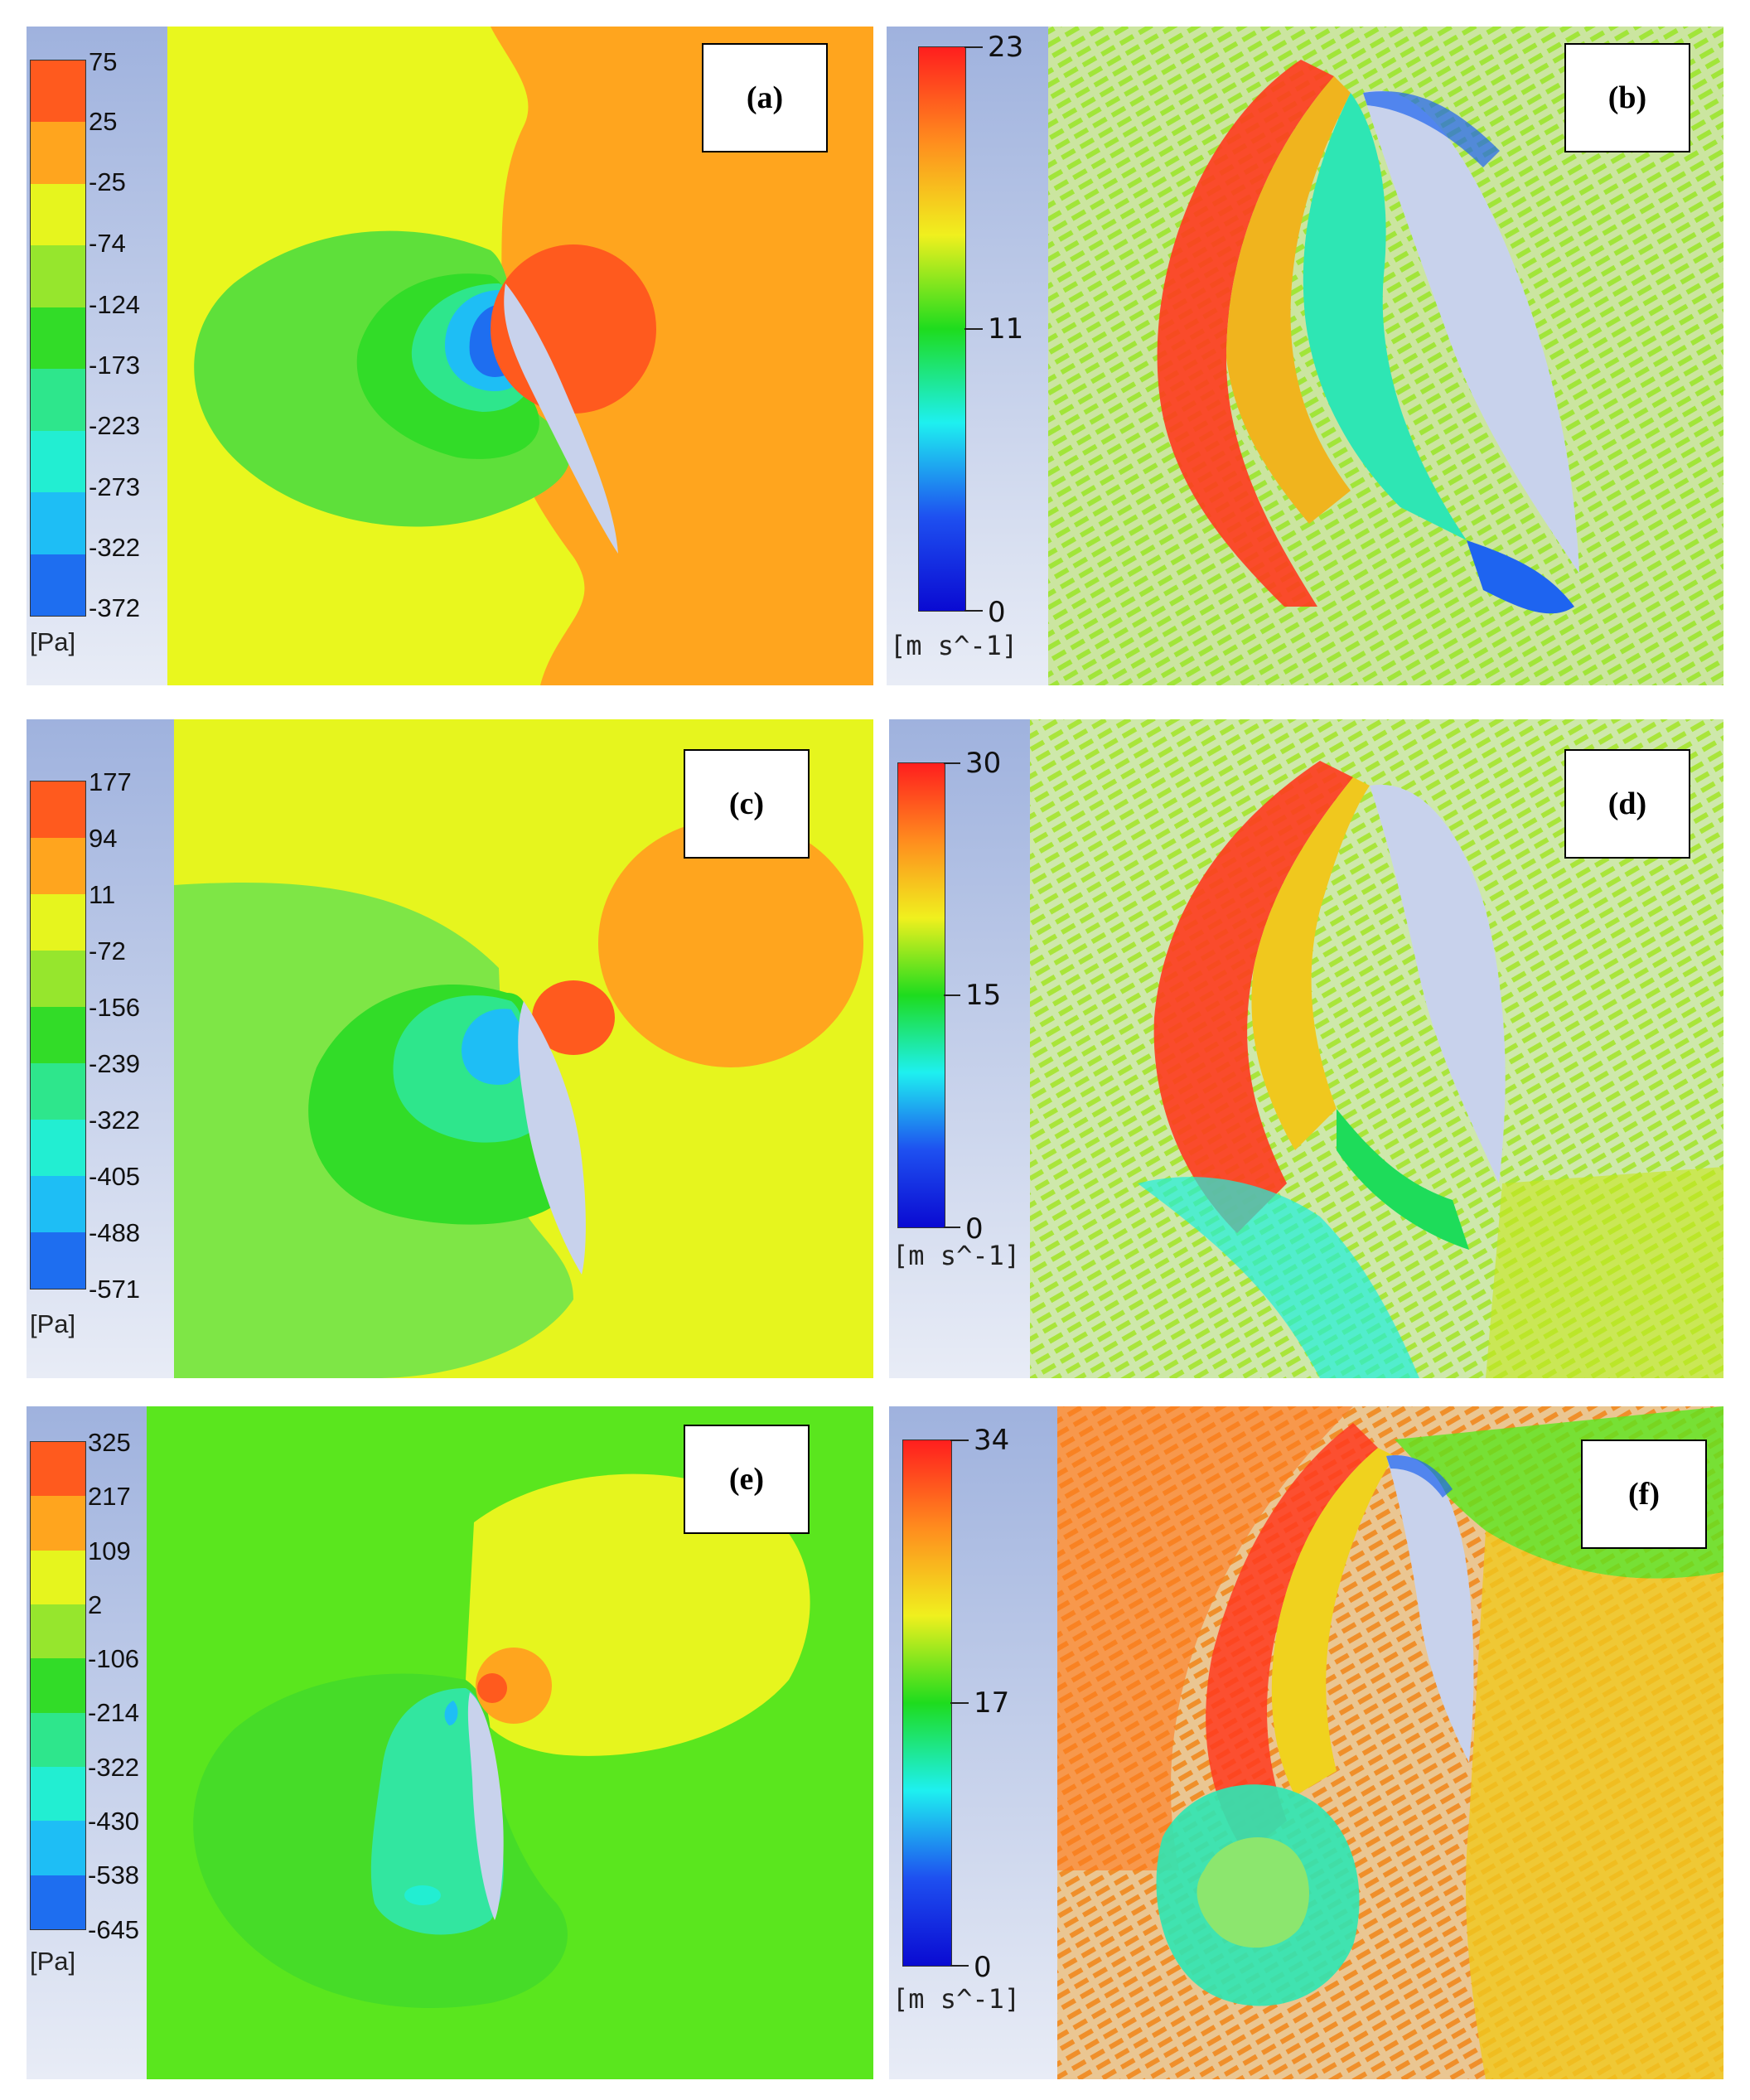  What do you see at coordinates (983, 764) in the screenshot?
I see `colorbar-tick: 30` at bounding box center [983, 764].